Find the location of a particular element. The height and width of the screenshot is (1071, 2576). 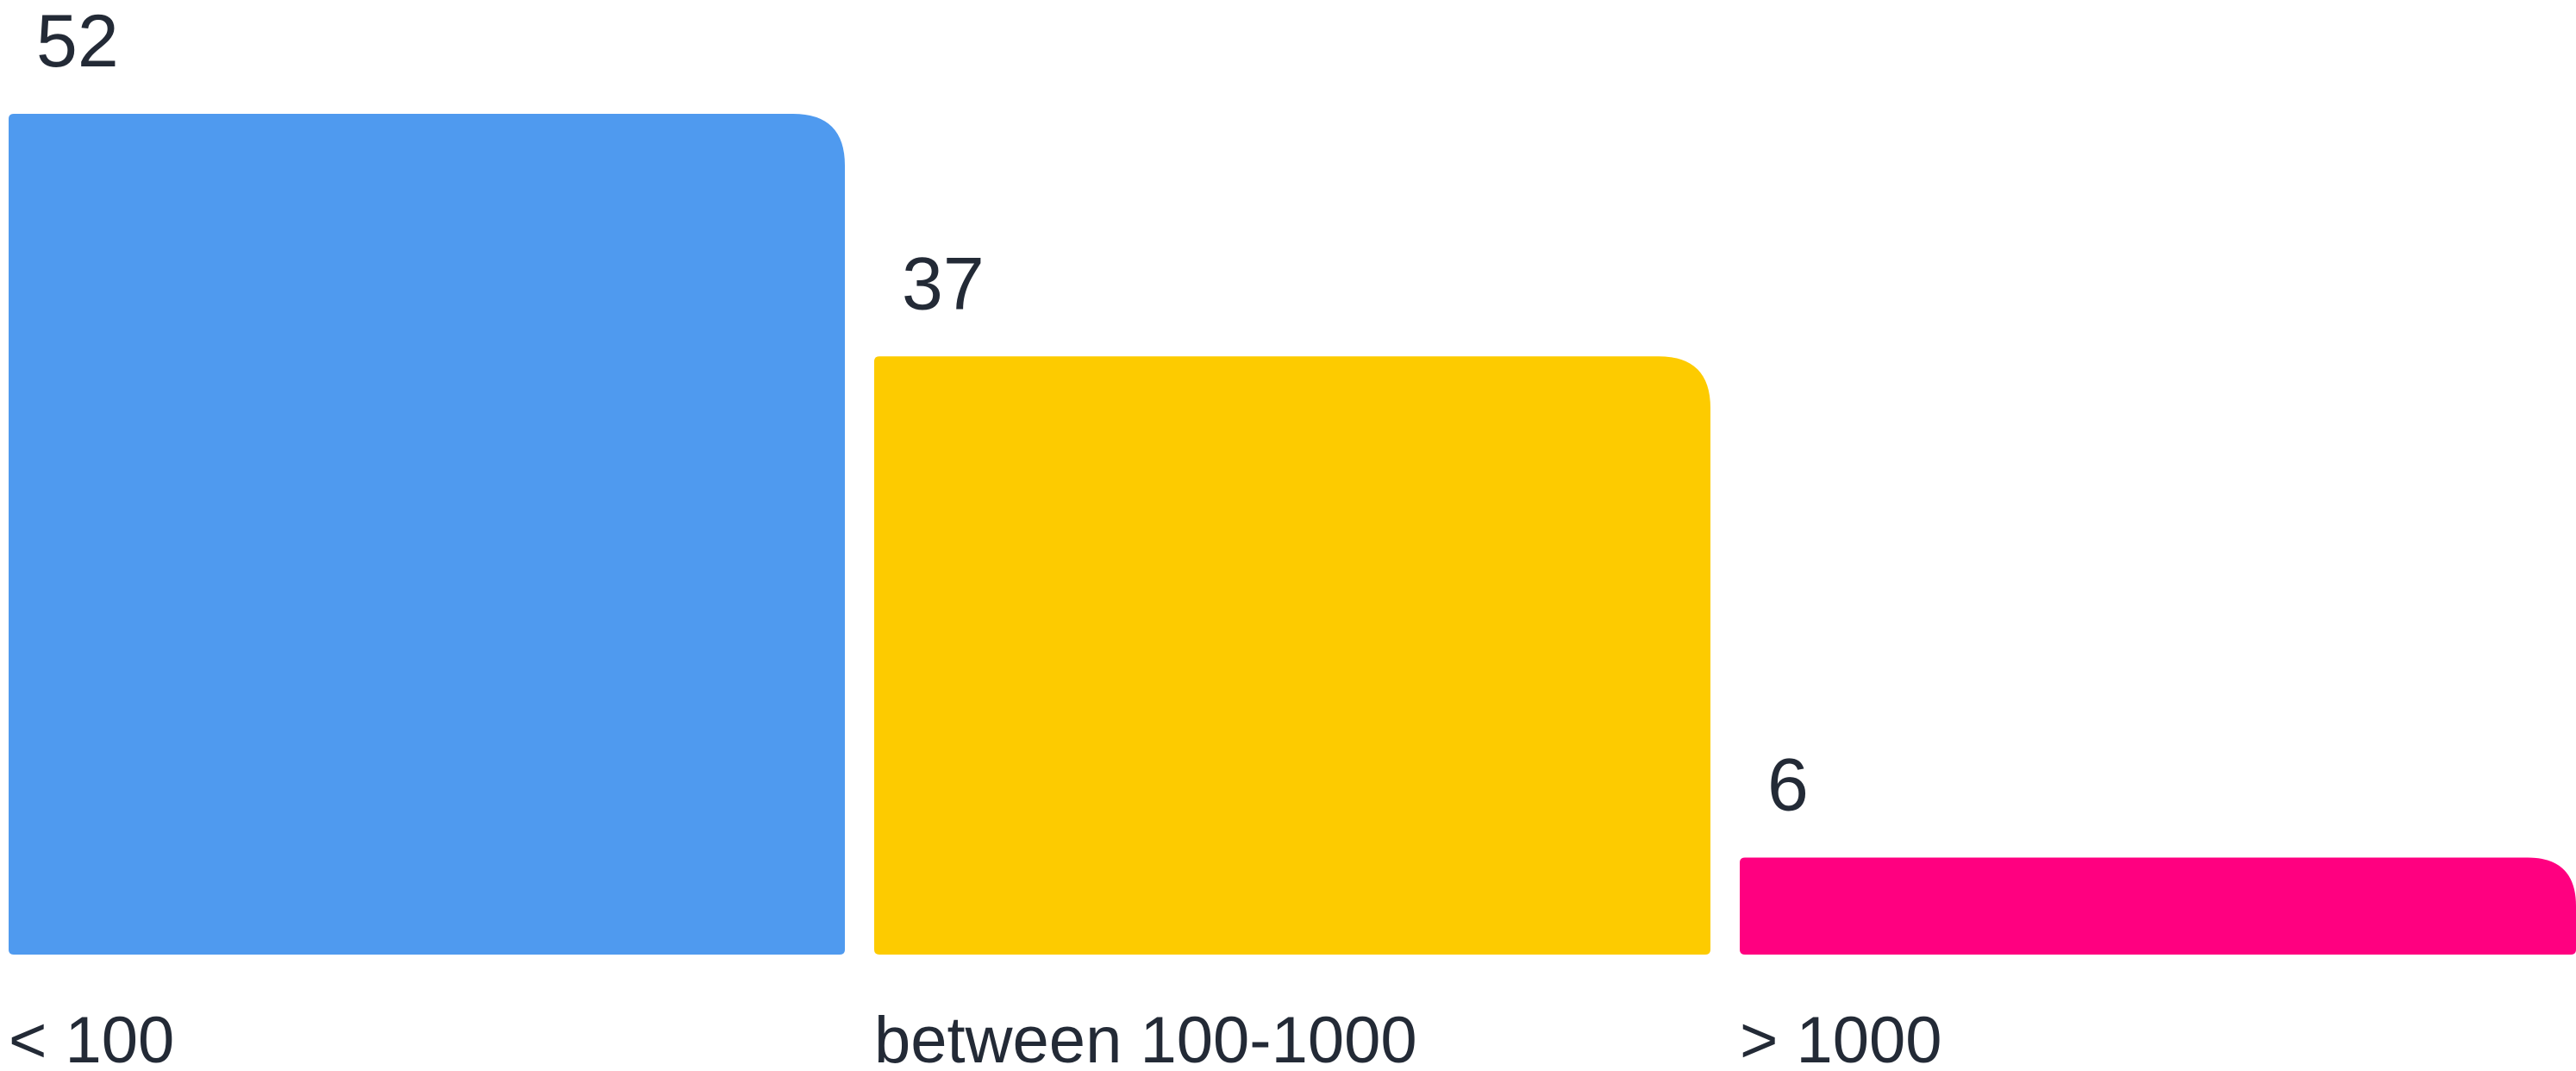

value-label-100: 52 is located at coordinates (77, 42).